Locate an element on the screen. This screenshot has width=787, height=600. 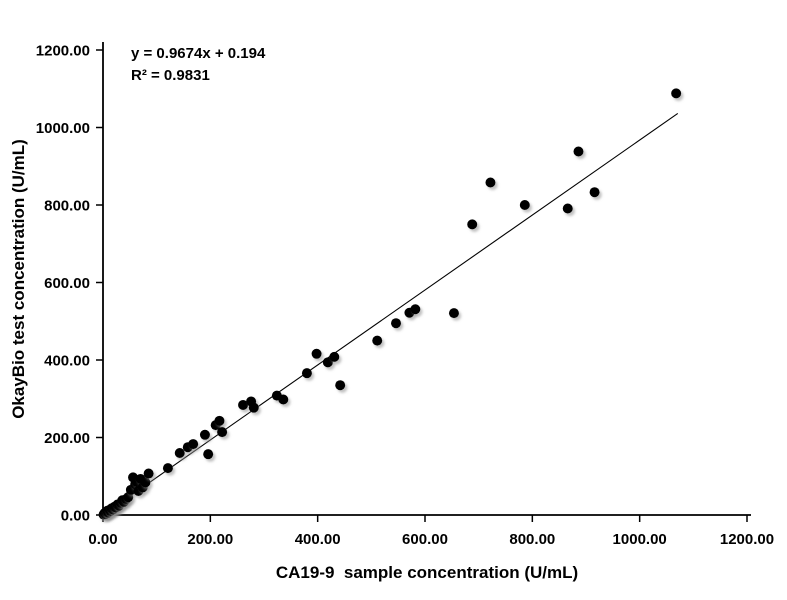
x-tick-label: 0.00 is located at coordinates (102, 539).